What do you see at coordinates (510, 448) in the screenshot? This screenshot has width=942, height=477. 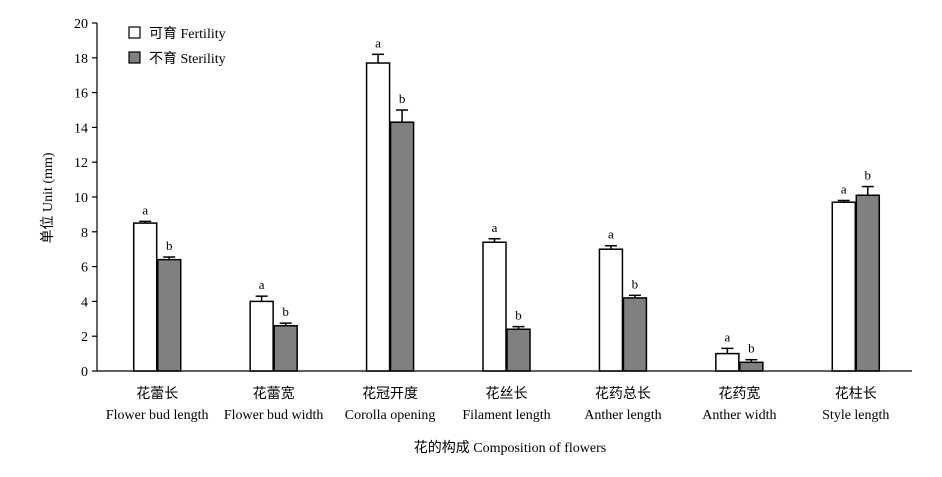 I see `x-axis-title: 花的构成 Composition of flowers` at bounding box center [510, 448].